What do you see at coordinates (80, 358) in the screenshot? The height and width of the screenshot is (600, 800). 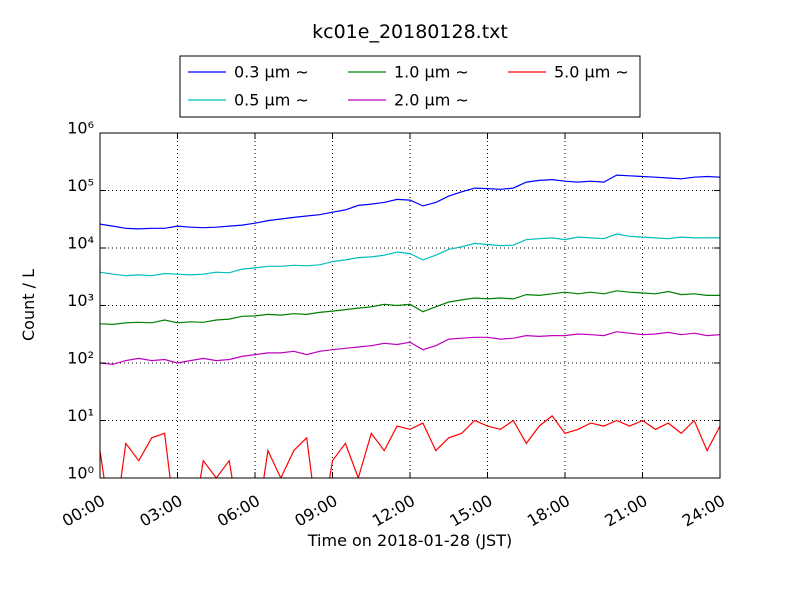 I see `y-tick-label: 10²` at bounding box center [80, 358].